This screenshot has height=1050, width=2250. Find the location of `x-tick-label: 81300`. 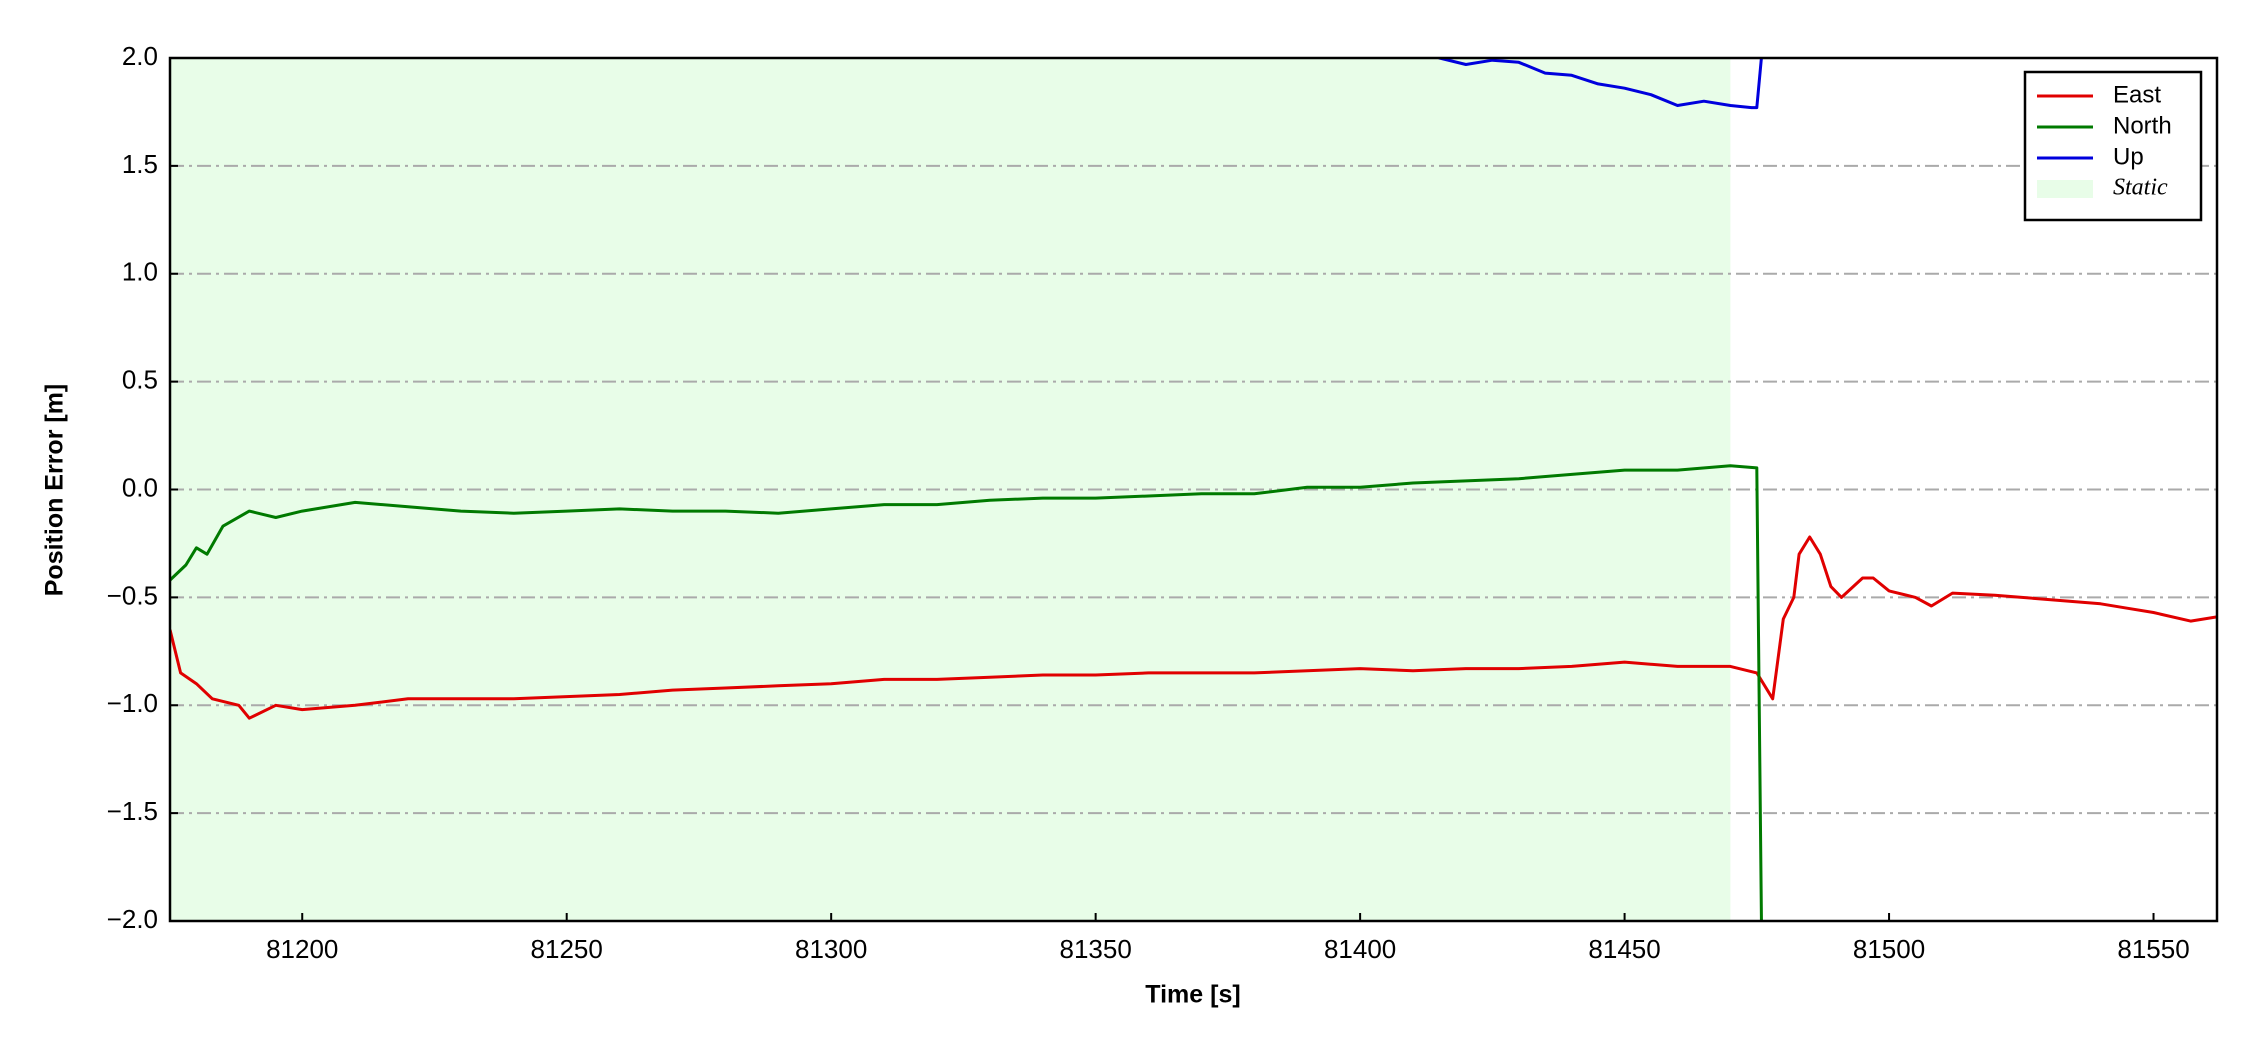

x-tick-label: 81300 is located at coordinates (831, 949).